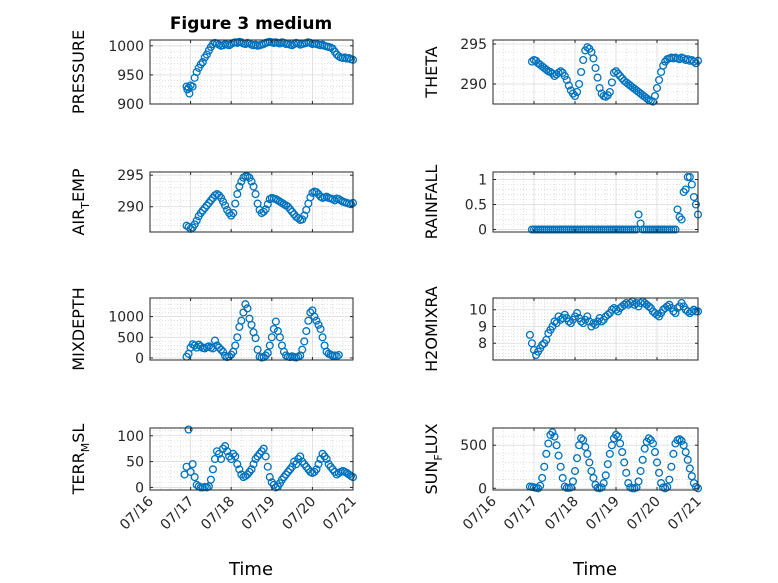 The width and height of the screenshot is (778, 583). What do you see at coordinates (431, 72) in the screenshot?
I see `y-axis-label: THETA` at bounding box center [431, 72].